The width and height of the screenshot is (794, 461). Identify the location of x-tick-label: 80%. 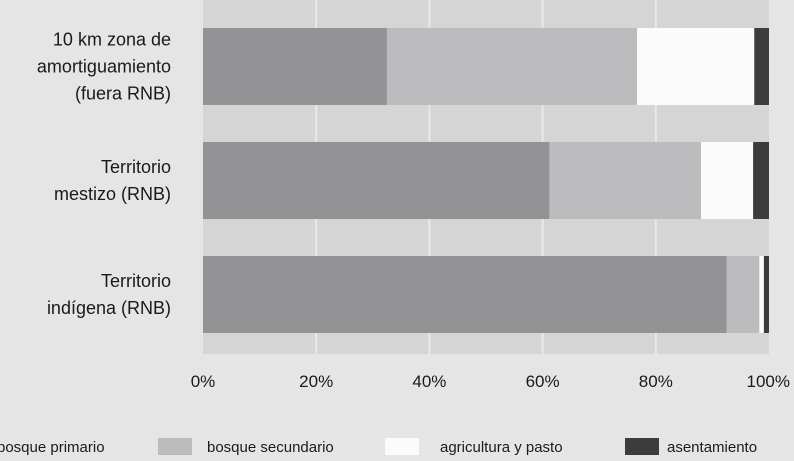
(656, 381).